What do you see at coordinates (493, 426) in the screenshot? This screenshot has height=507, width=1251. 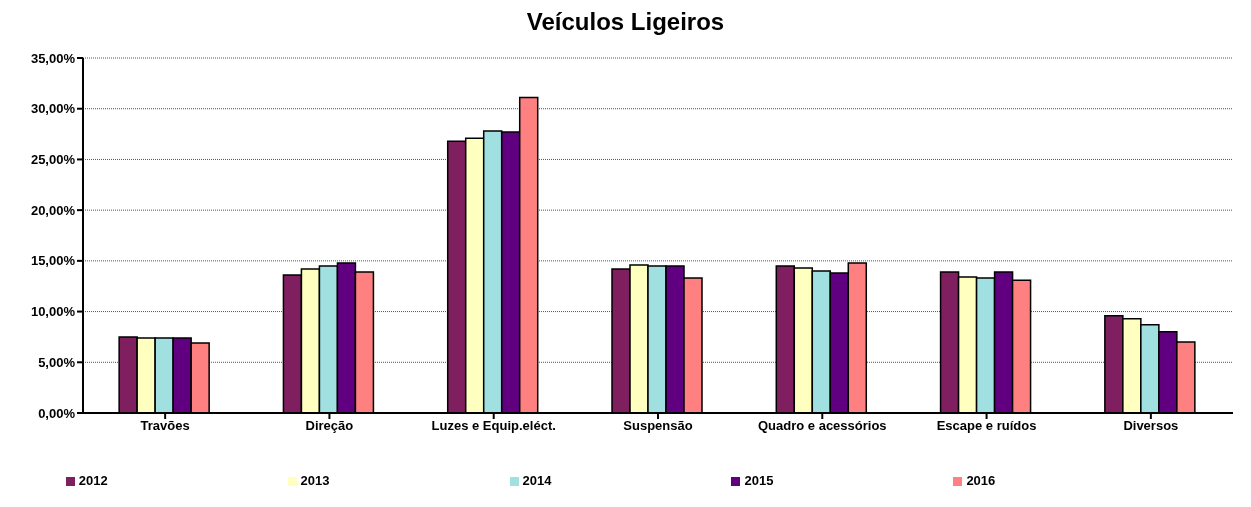 I see `x-tick-label: Luzes e Equip.eléct.` at bounding box center [493, 426].